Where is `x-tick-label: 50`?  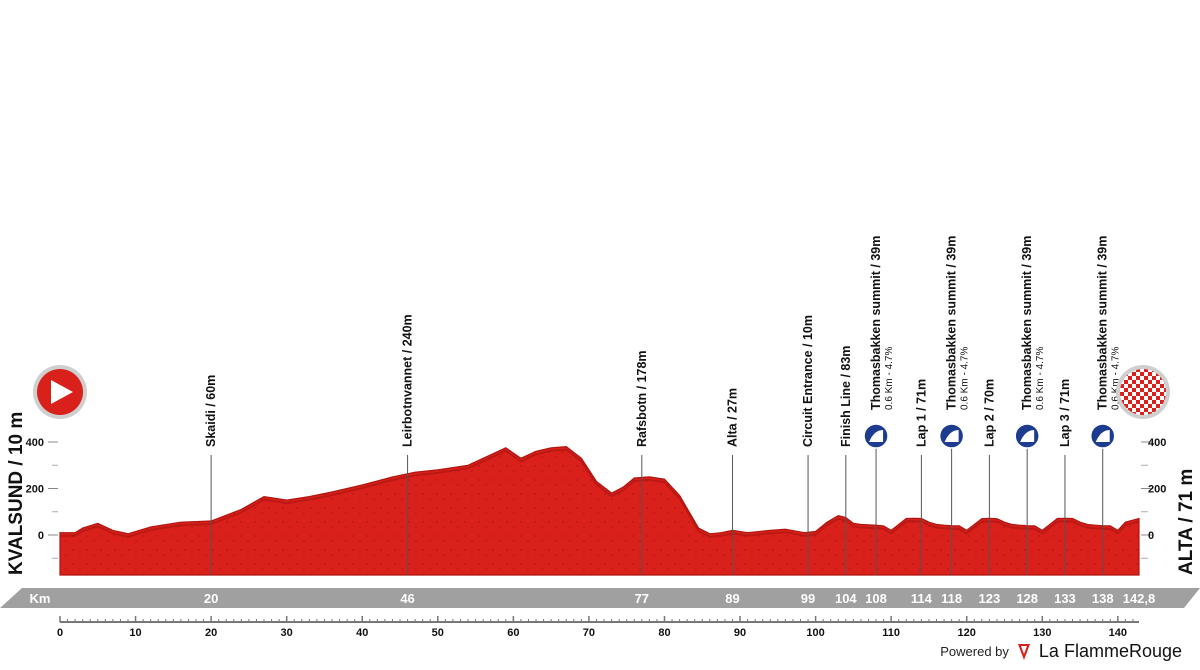 x-tick-label: 50 is located at coordinates (438, 633).